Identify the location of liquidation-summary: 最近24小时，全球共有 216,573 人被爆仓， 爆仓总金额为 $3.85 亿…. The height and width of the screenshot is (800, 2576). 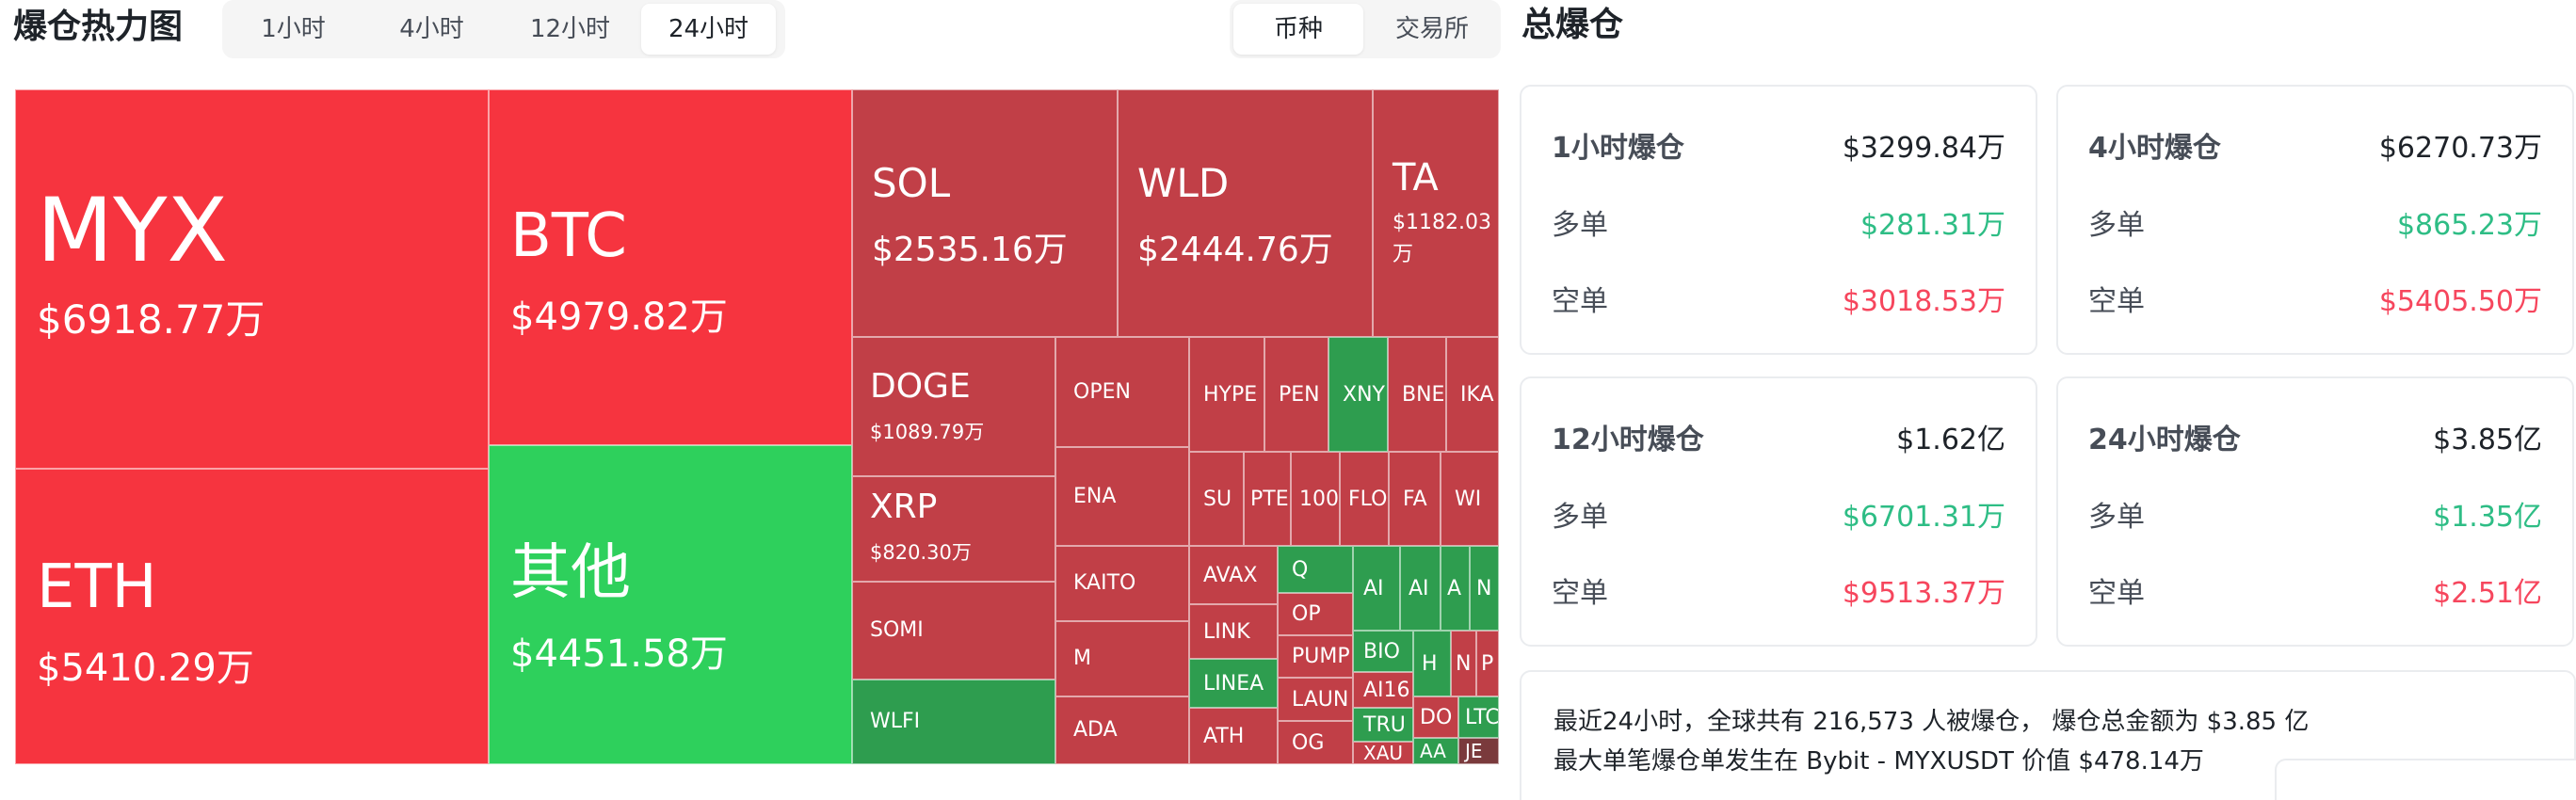
(2048, 735).